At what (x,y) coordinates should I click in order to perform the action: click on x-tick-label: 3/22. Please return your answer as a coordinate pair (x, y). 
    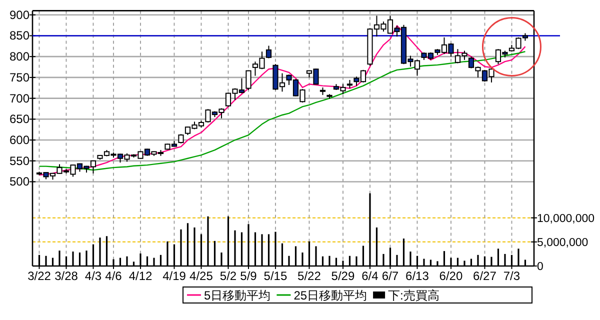
    Looking at the image, I should click on (40, 276).